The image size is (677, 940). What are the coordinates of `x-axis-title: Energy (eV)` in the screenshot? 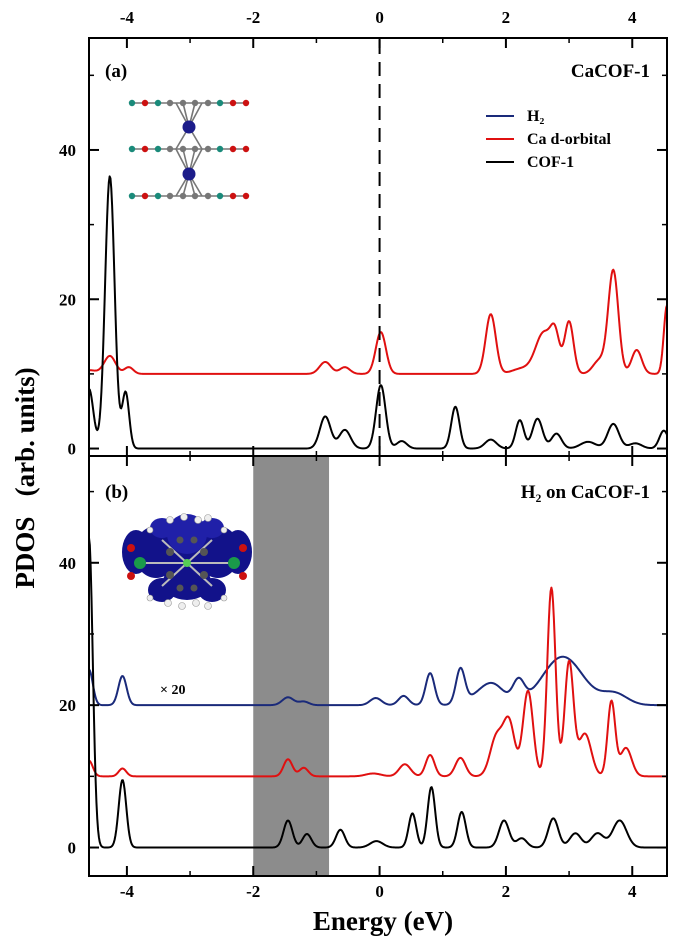 It's located at (383, 921).